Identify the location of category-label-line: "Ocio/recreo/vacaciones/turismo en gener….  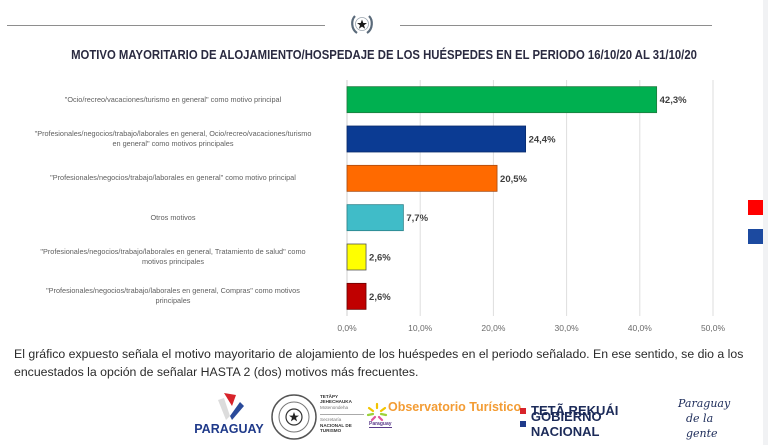
(173, 99).